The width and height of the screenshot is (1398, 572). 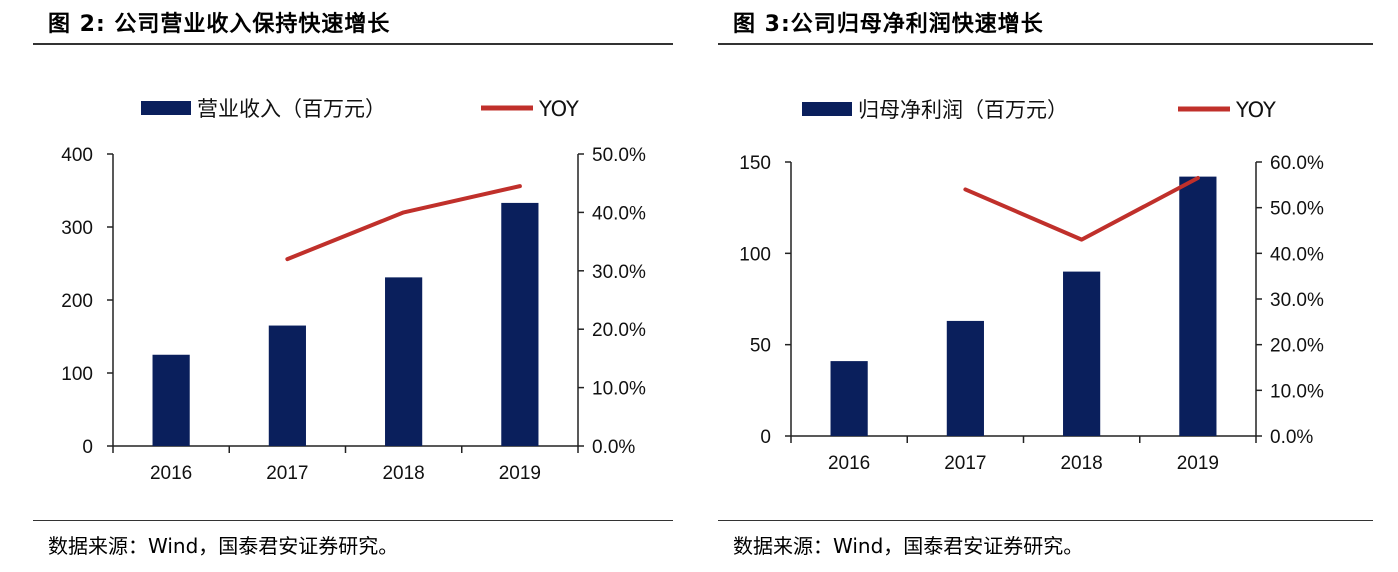 What do you see at coordinates (291, 109) in the screenshot?
I see `legend-bar-label: 营业收入（百万元）` at bounding box center [291, 109].